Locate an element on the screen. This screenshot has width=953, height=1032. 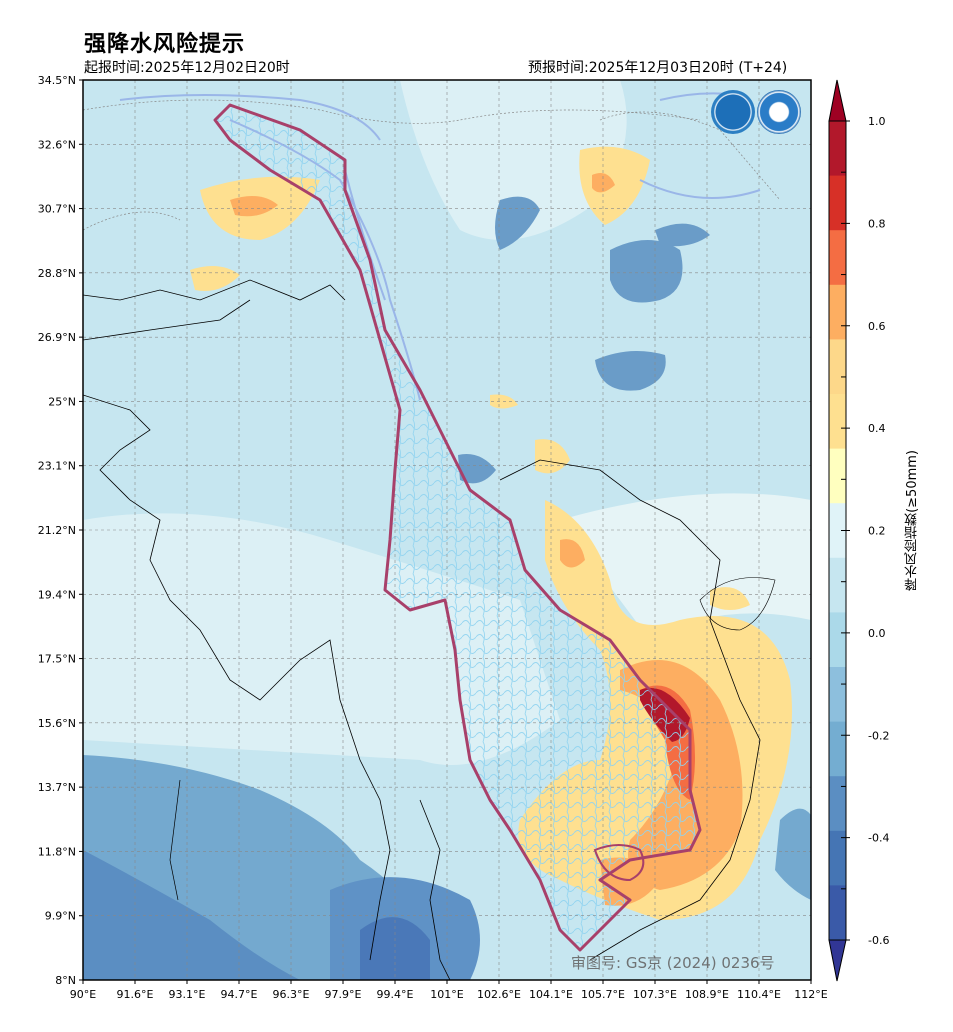
lon-tick-label: 108.9°E is located at coordinates (707, 994).